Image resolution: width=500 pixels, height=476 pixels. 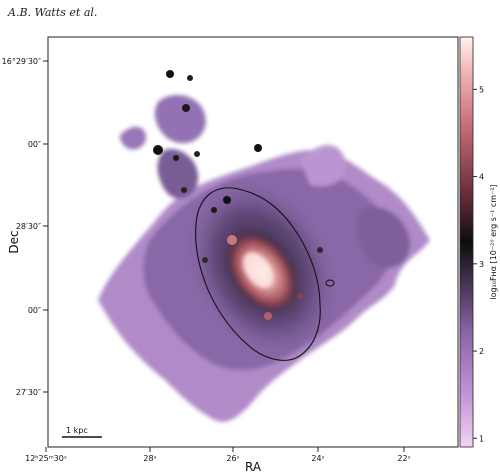 I want to click on y-tick-label: 16°29′30″, so click(x=21, y=61).